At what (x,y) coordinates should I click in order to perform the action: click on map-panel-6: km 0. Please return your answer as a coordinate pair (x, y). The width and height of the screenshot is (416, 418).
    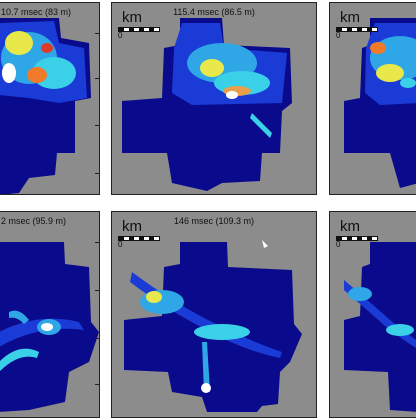
    Looking at the image, I should click on (372, 314).